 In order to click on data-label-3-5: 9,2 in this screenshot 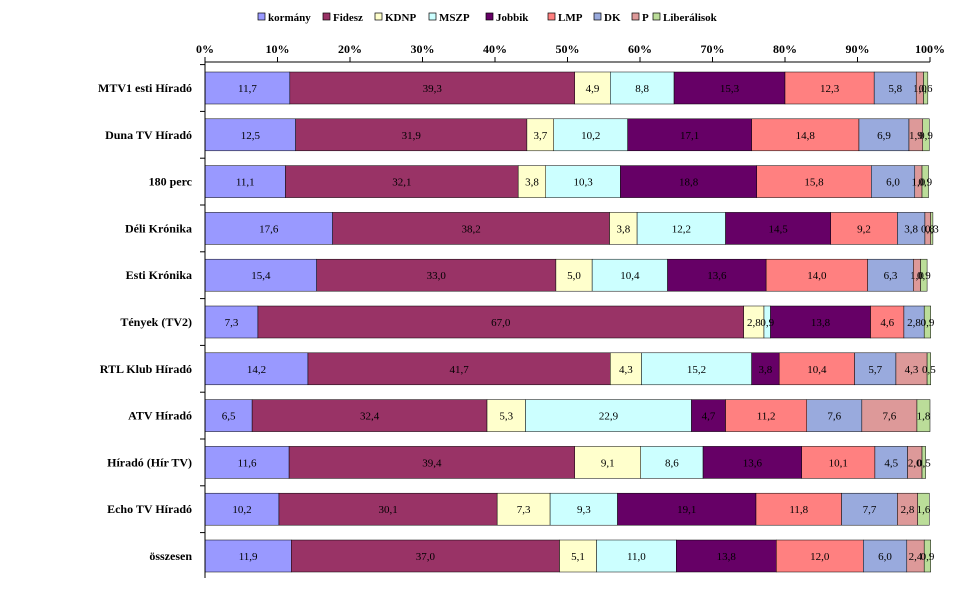, I will do `click(864, 229)`.